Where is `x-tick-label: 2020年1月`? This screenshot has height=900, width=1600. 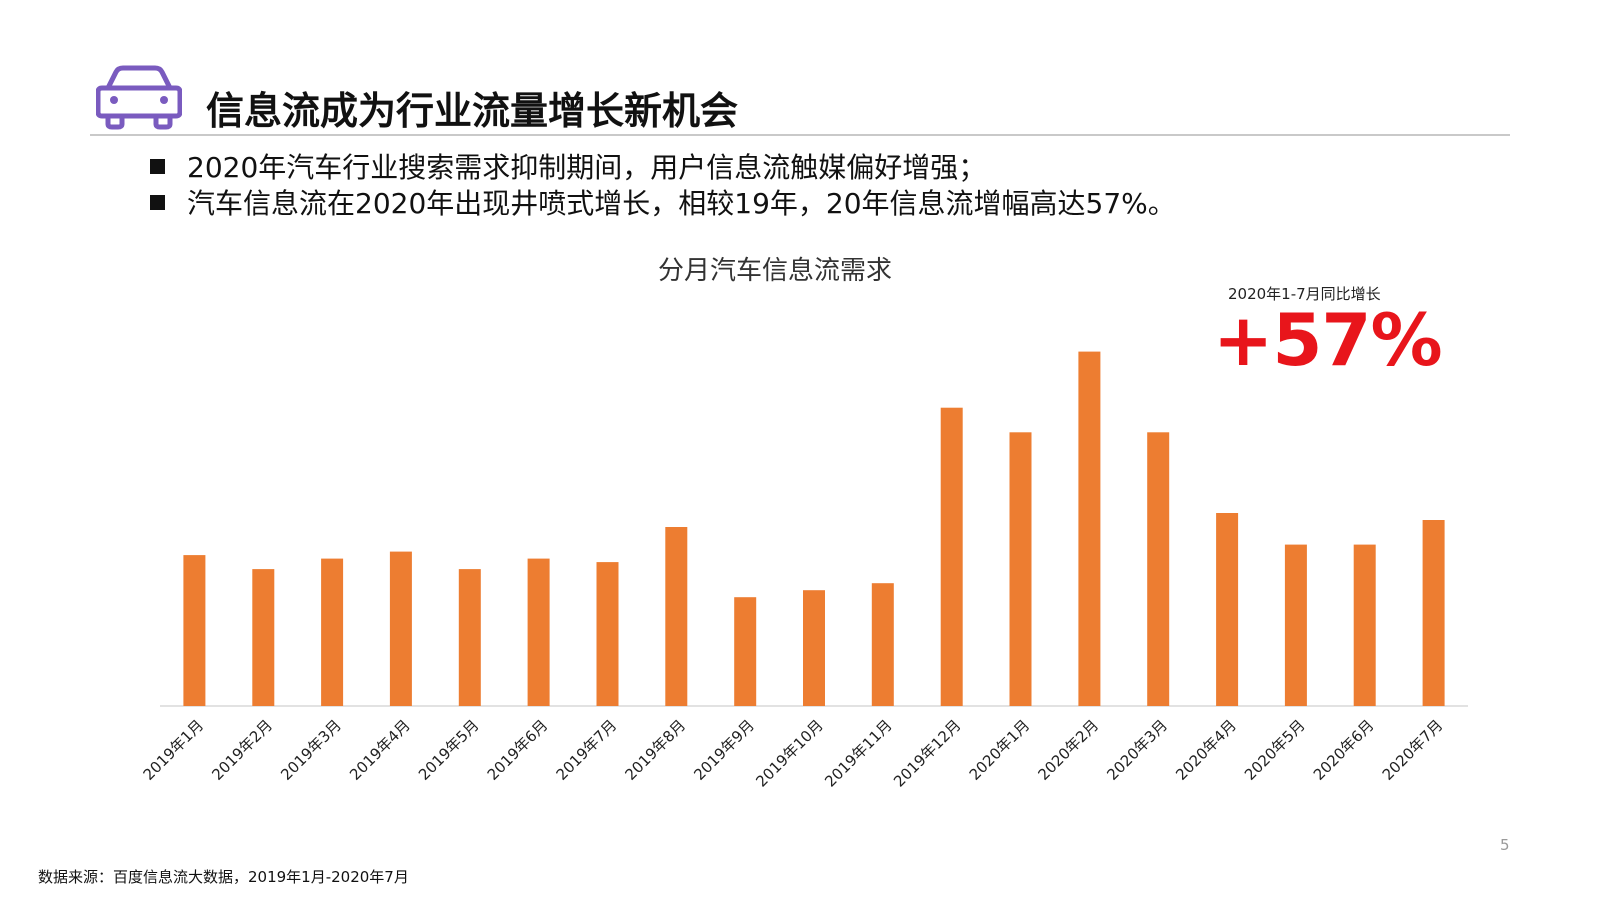 x-tick-label: 2020年1月 is located at coordinates (1000, 750).